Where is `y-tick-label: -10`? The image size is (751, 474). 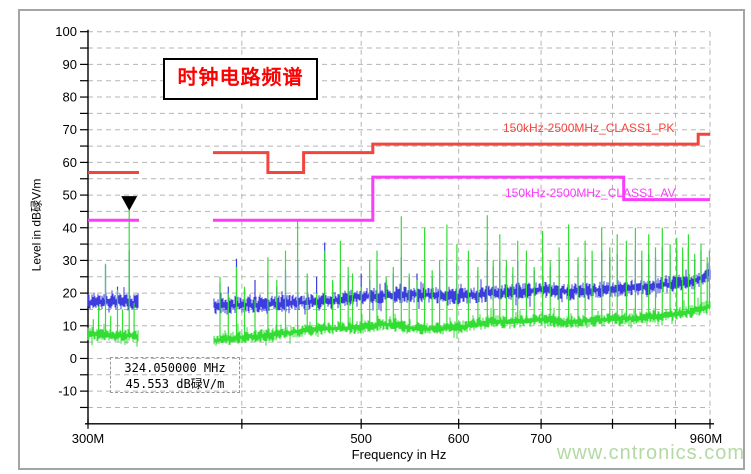
y-tick-label: -10 is located at coordinates (67, 391).